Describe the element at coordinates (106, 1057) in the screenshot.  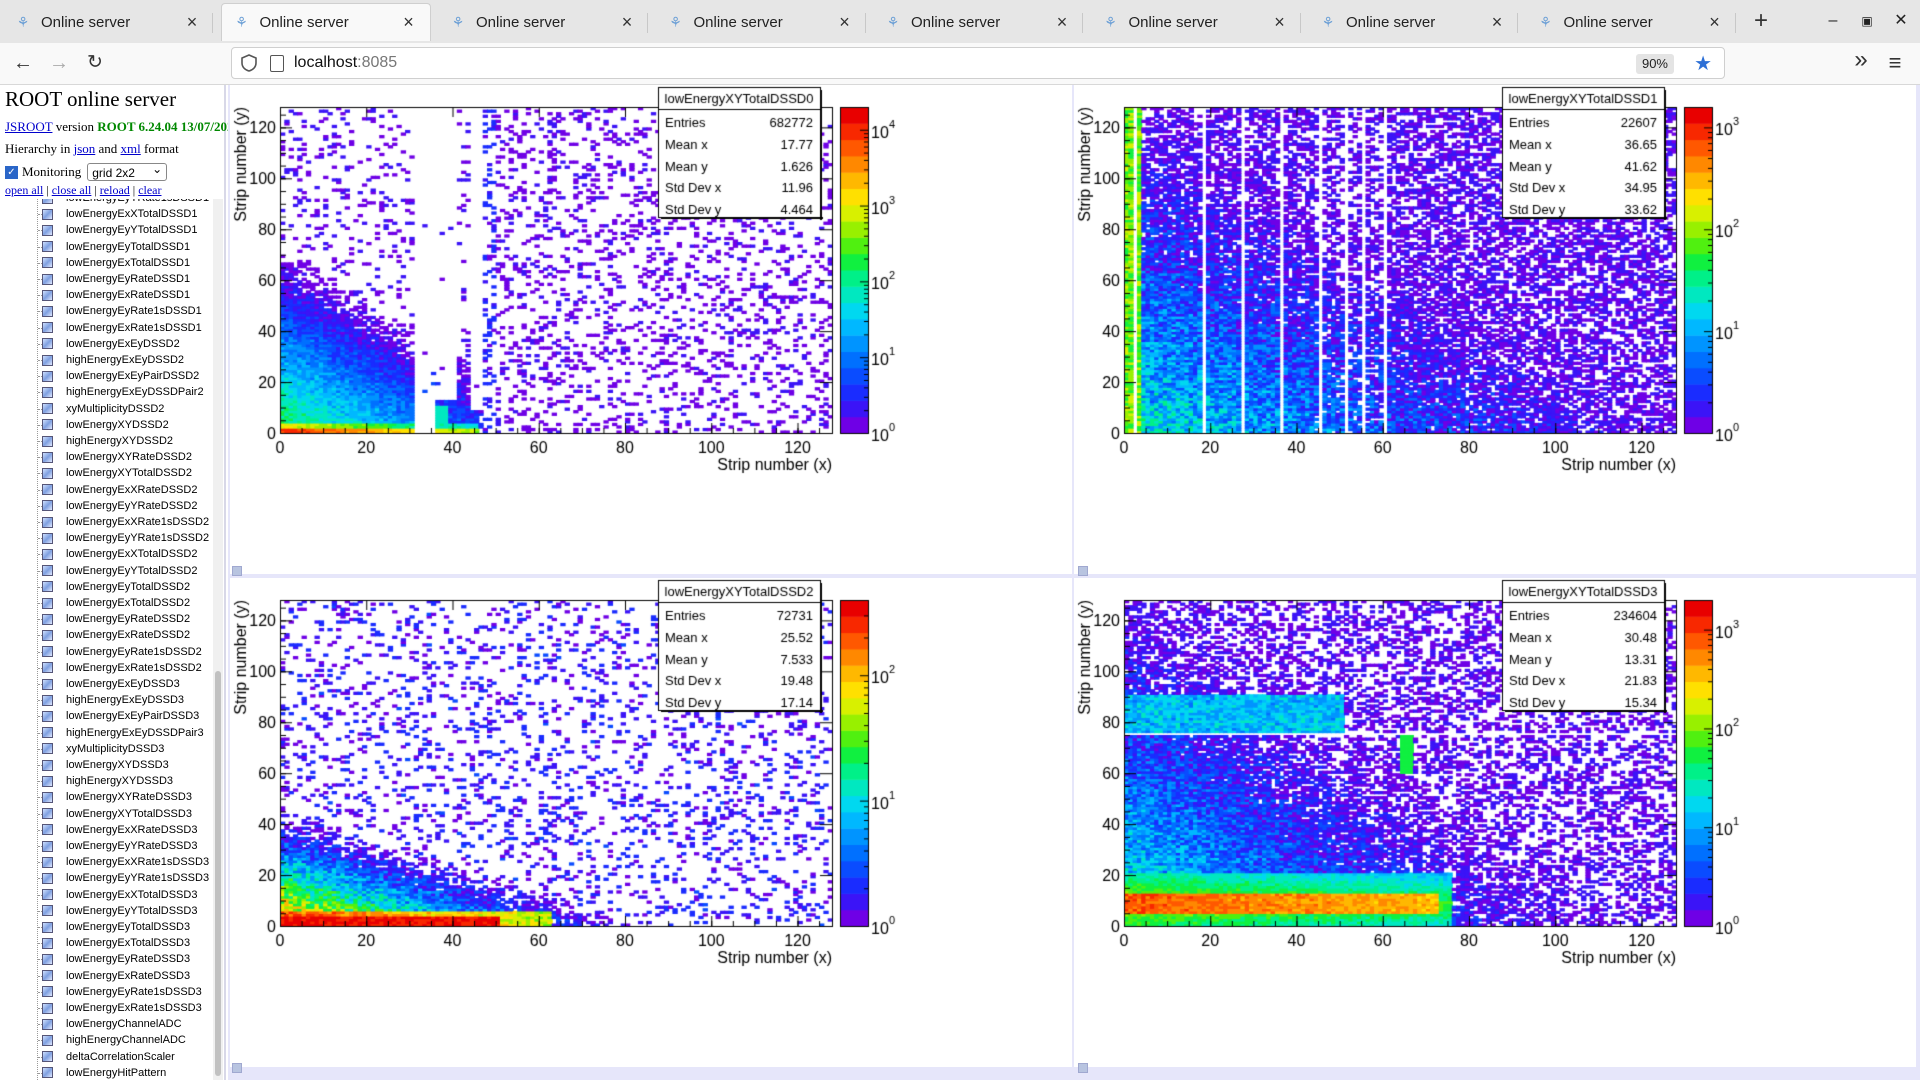
I see `tree-item: deltaCorrelationScaler` at that location.